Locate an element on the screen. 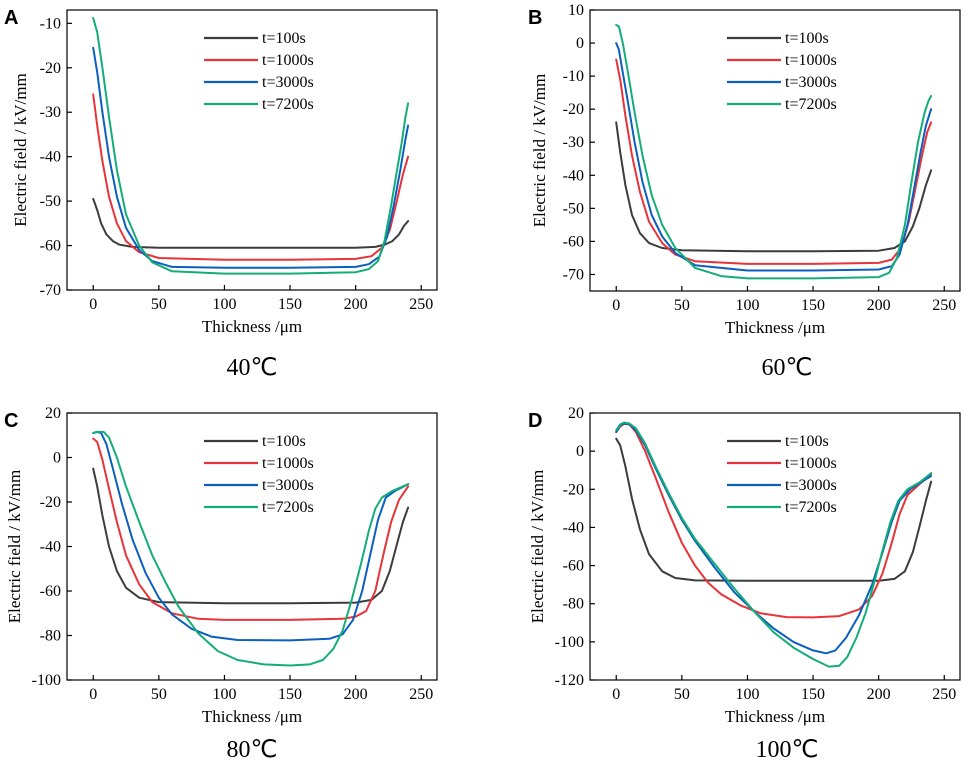 This screenshot has width=969, height=770. panel-letter: B is located at coordinates (535, 18).